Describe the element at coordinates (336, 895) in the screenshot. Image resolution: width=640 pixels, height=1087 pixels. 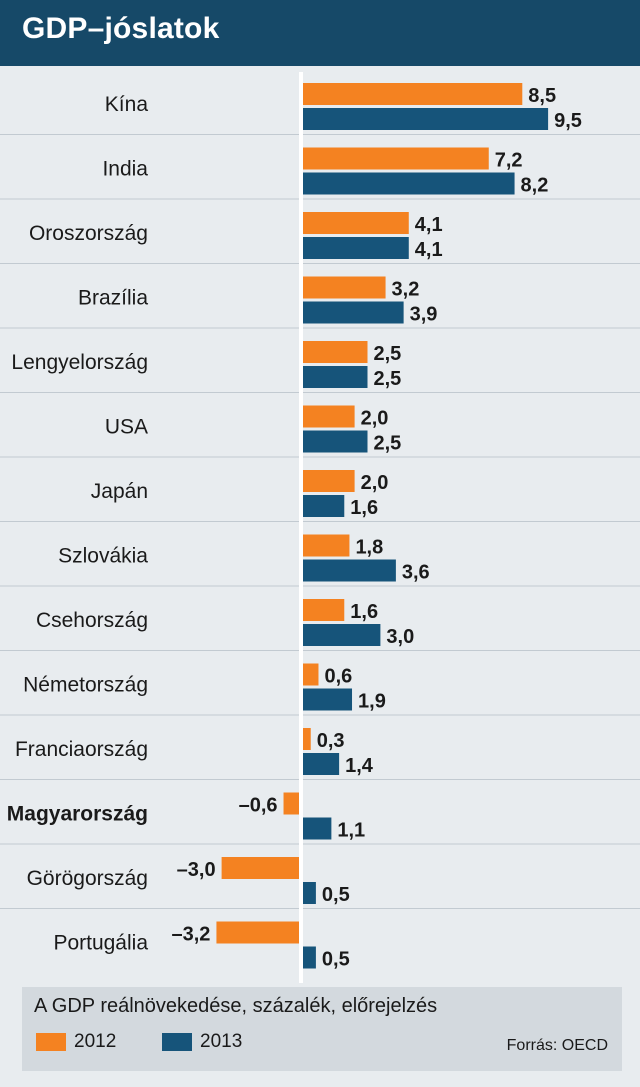
I see `data-label-2013-12: 0,5` at that location.